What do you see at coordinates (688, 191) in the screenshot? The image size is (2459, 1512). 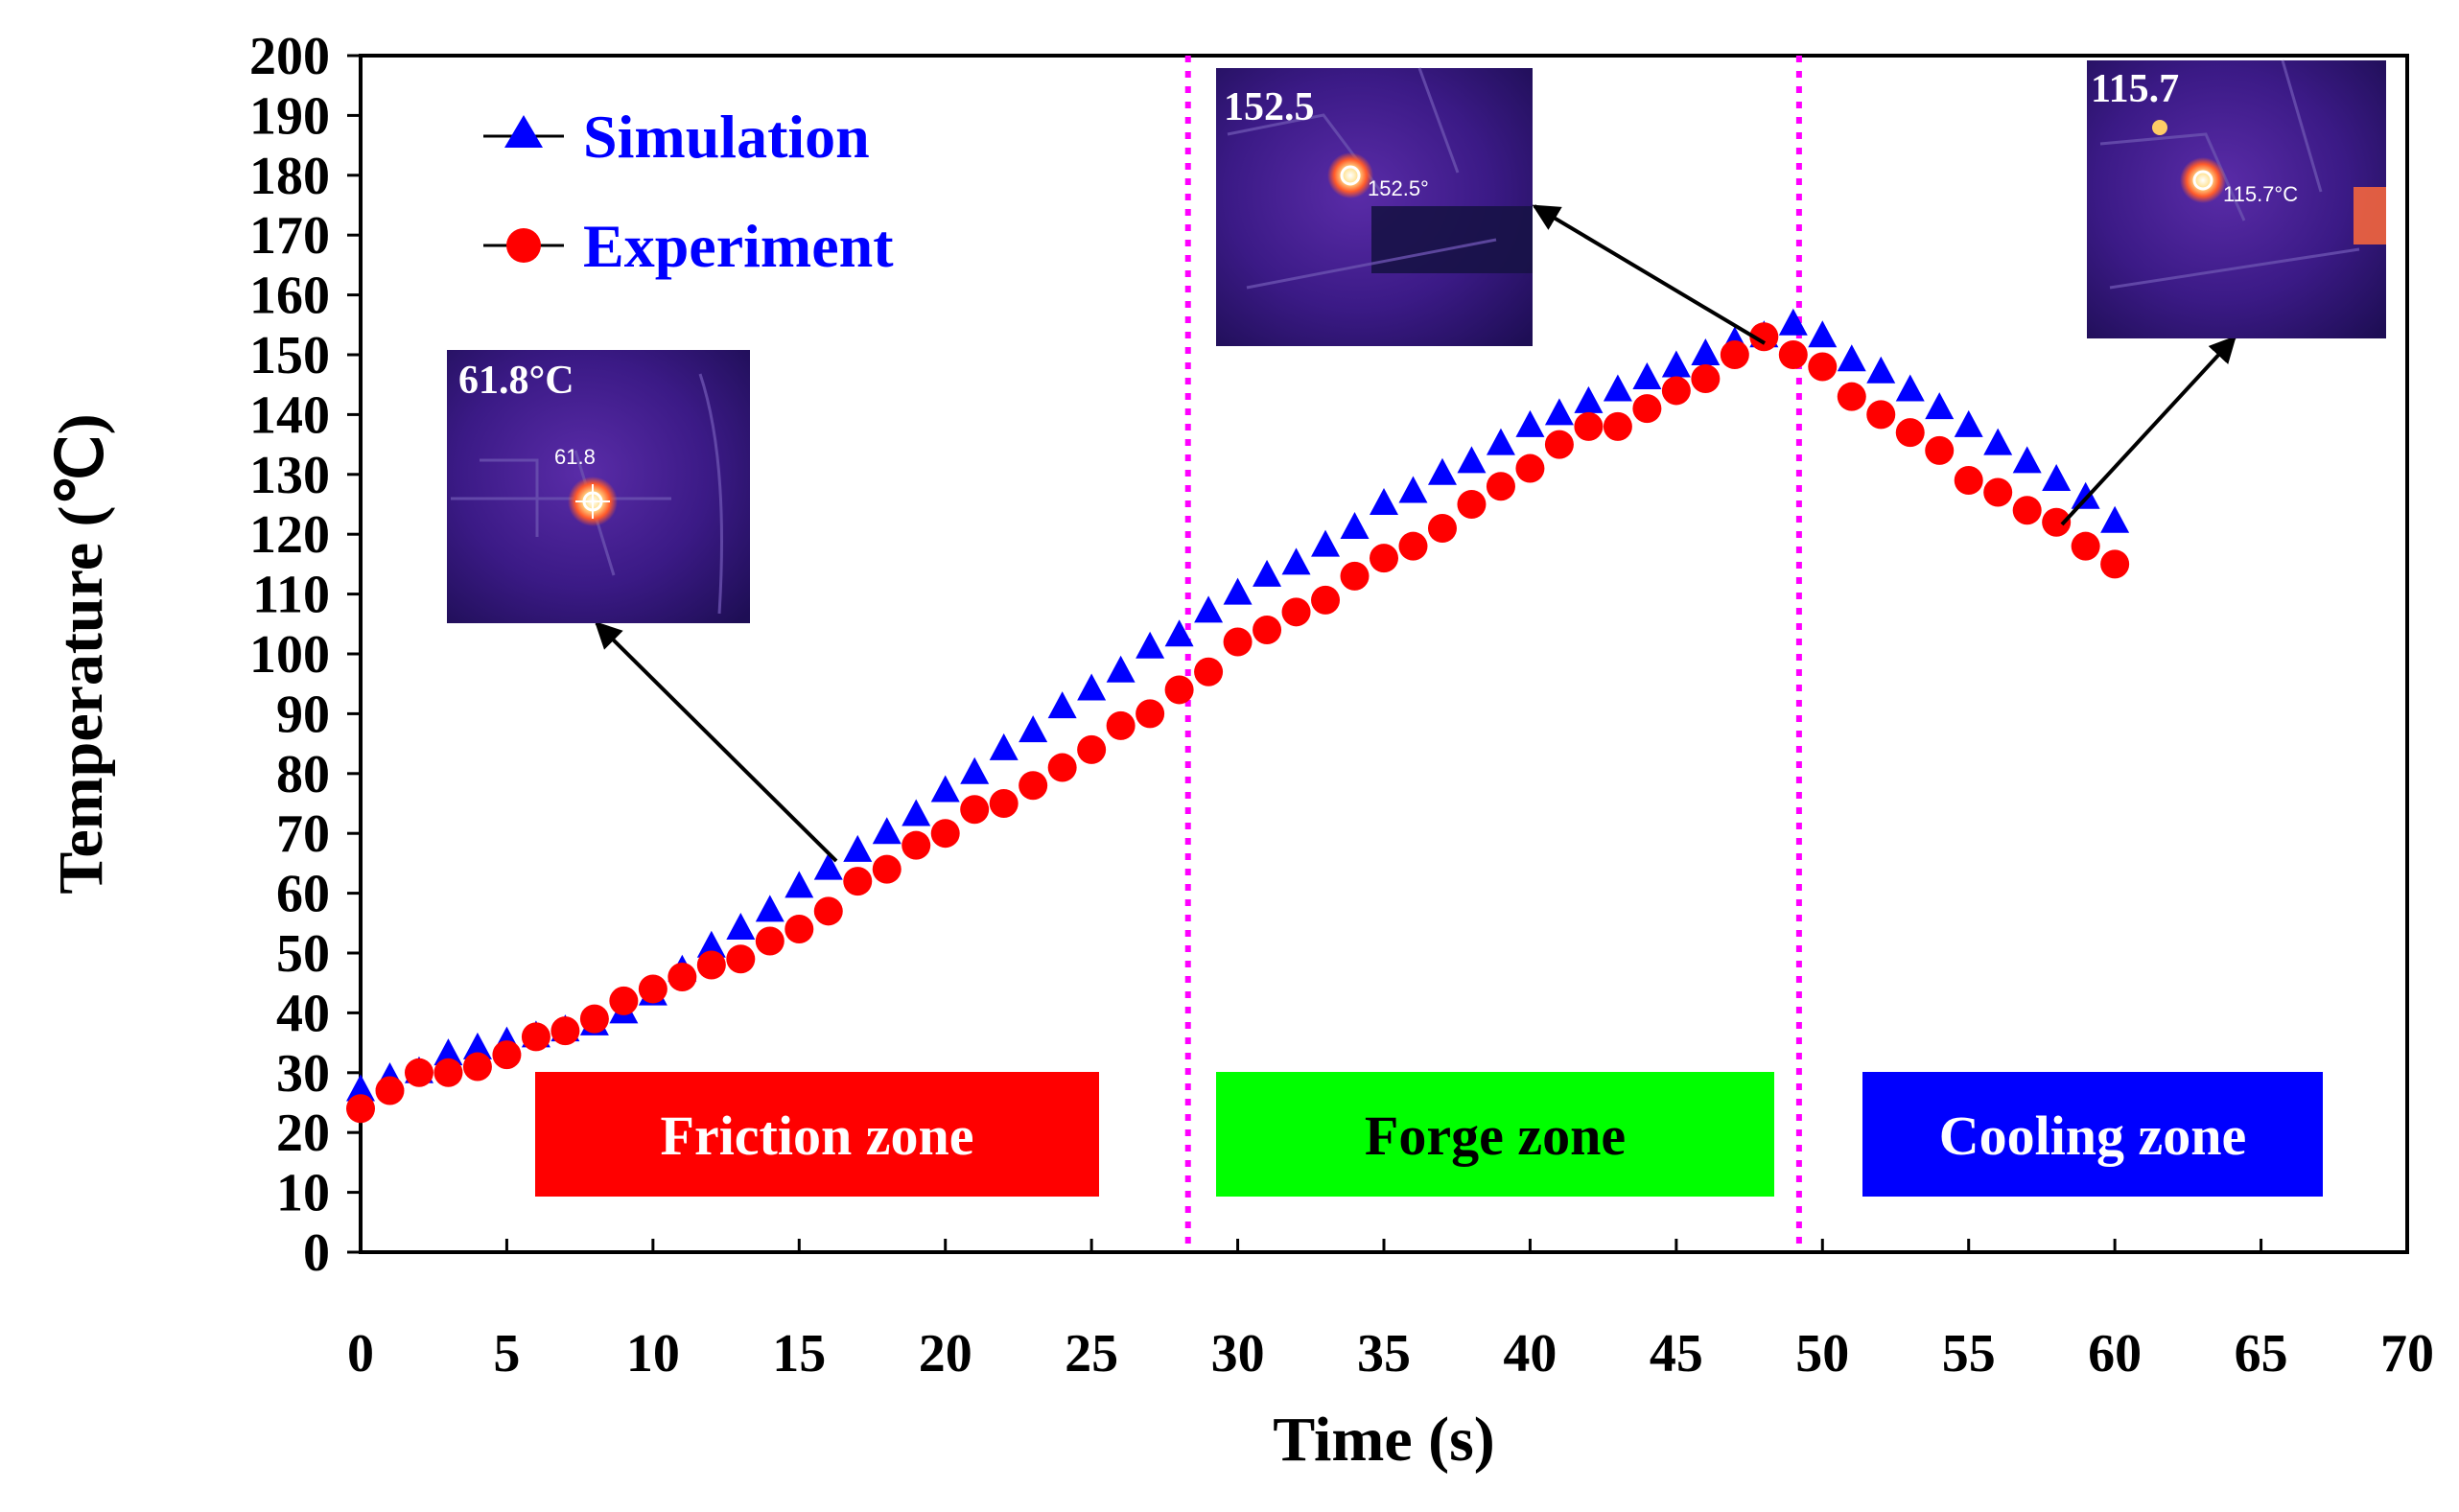 I see `legend: Simulation Experiment` at bounding box center [688, 191].